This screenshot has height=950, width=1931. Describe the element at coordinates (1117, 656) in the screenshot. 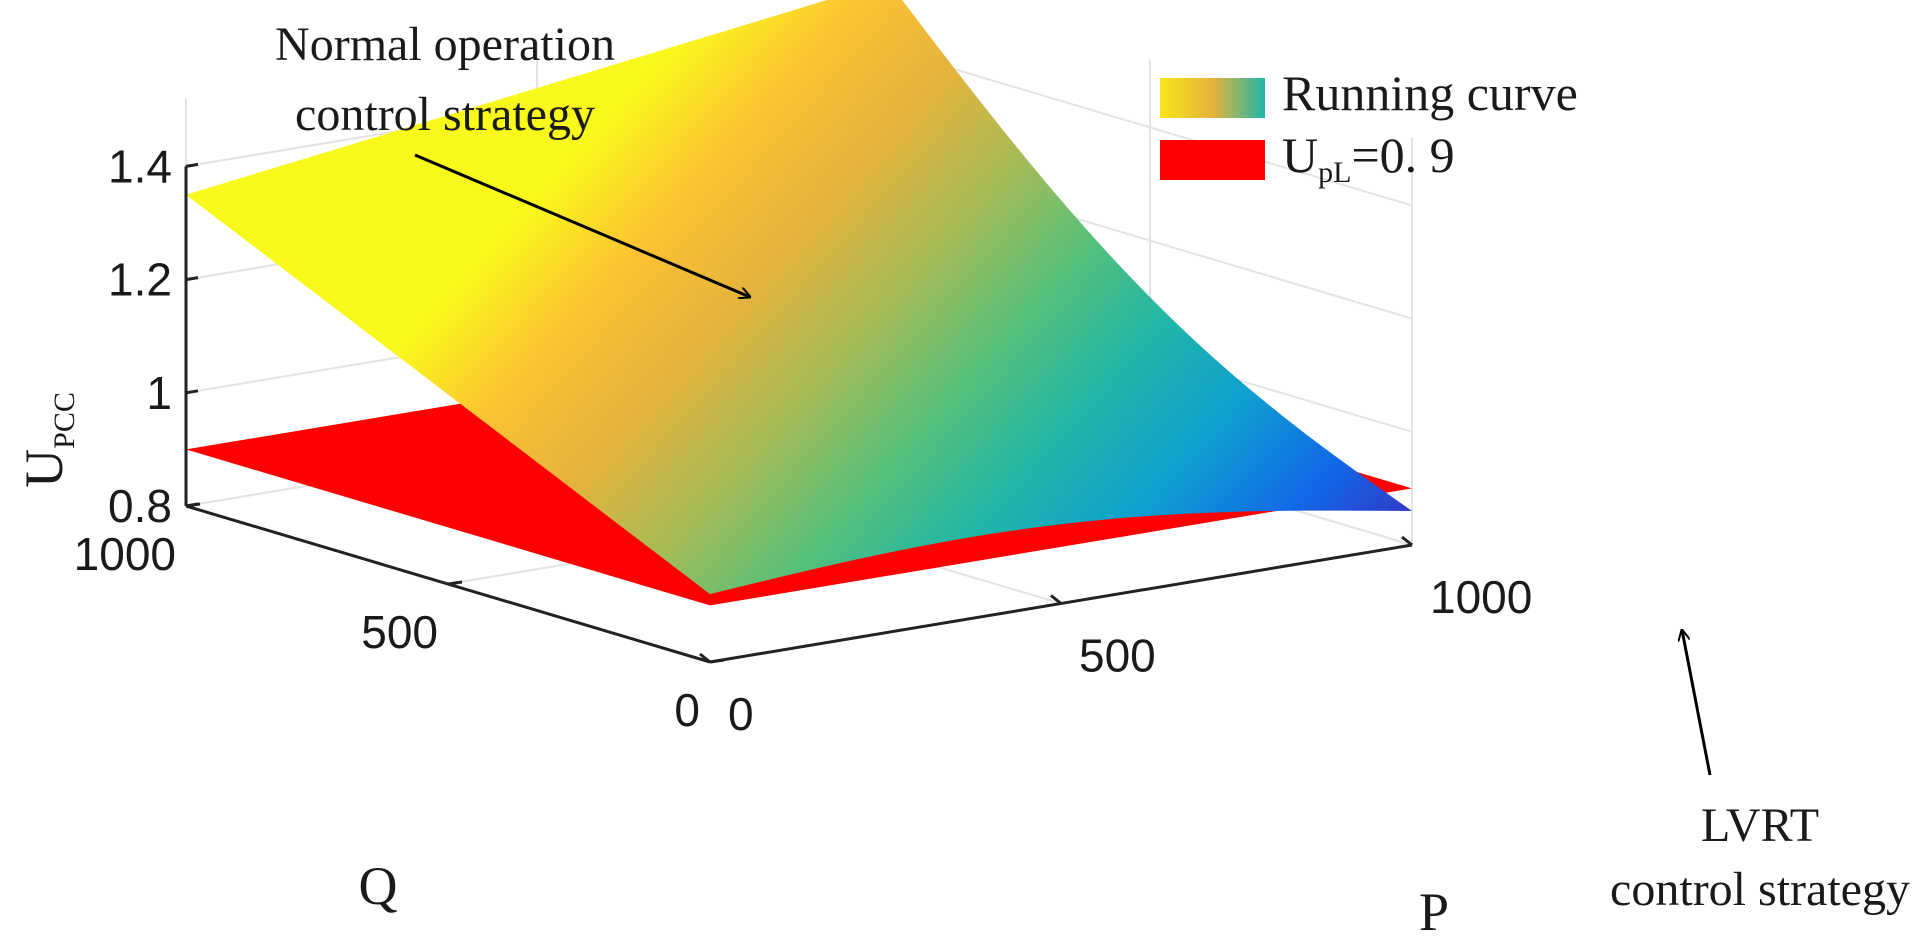

I see `p-tick-label: 500` at that location.